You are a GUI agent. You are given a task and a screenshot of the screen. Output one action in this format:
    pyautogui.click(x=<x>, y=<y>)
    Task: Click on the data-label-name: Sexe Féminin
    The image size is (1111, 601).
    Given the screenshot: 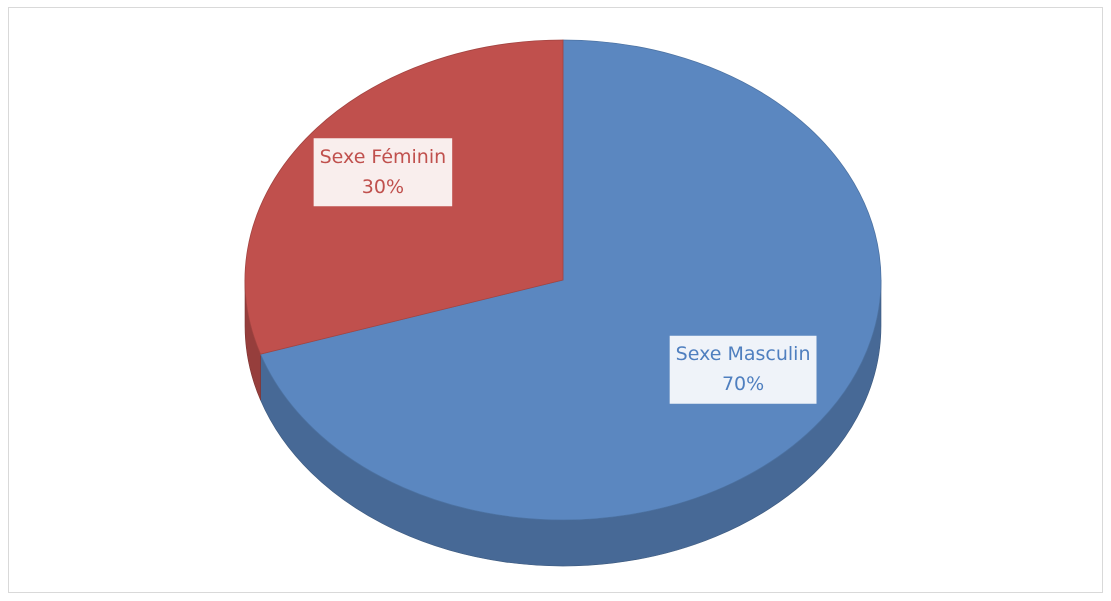 What is the action you would take?
    pyautogui.click(x=383, y=157)
    